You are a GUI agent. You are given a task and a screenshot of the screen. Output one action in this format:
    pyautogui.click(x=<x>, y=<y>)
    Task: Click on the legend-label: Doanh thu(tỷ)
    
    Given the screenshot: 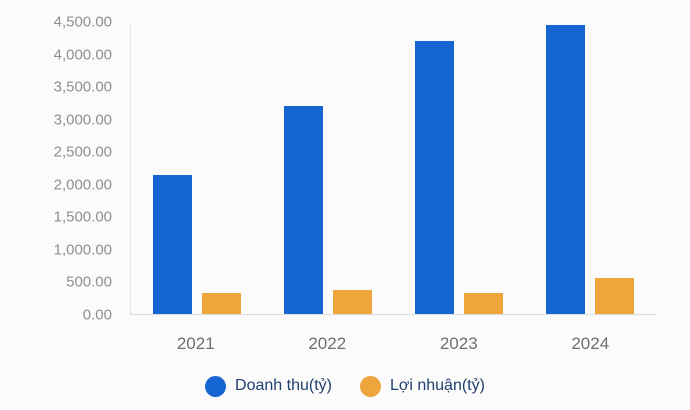 What is the action you would take?
    pyautogui.click(x=283, y=385)
    